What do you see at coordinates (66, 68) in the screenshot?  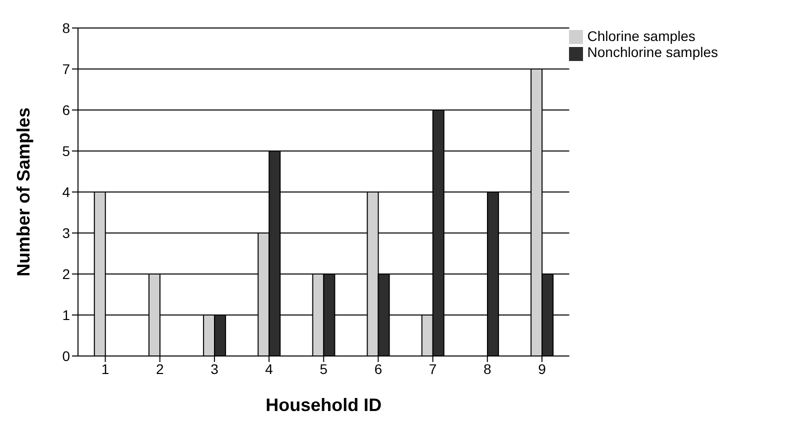 I see `y-tick-label: 7` at bounding box center [66, 68].